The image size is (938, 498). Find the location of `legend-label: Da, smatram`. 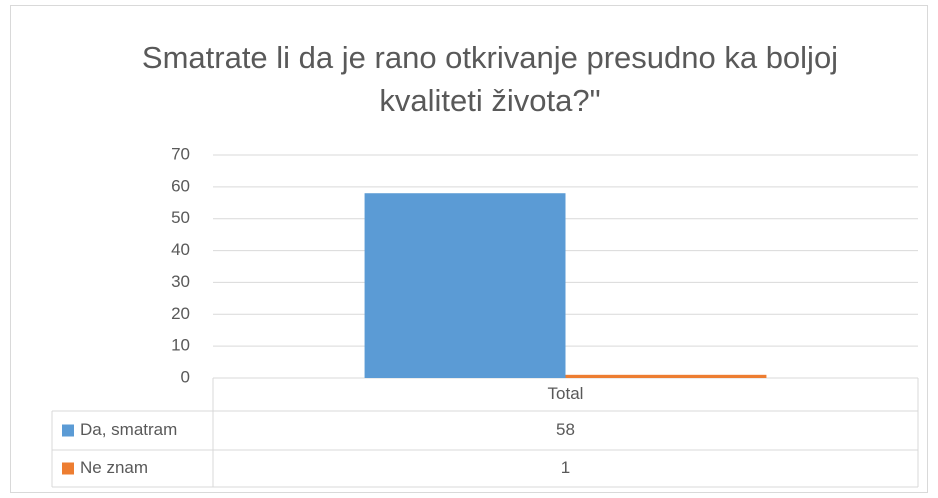

legend-label: Da, smatram is located at coordinates (128, 429).